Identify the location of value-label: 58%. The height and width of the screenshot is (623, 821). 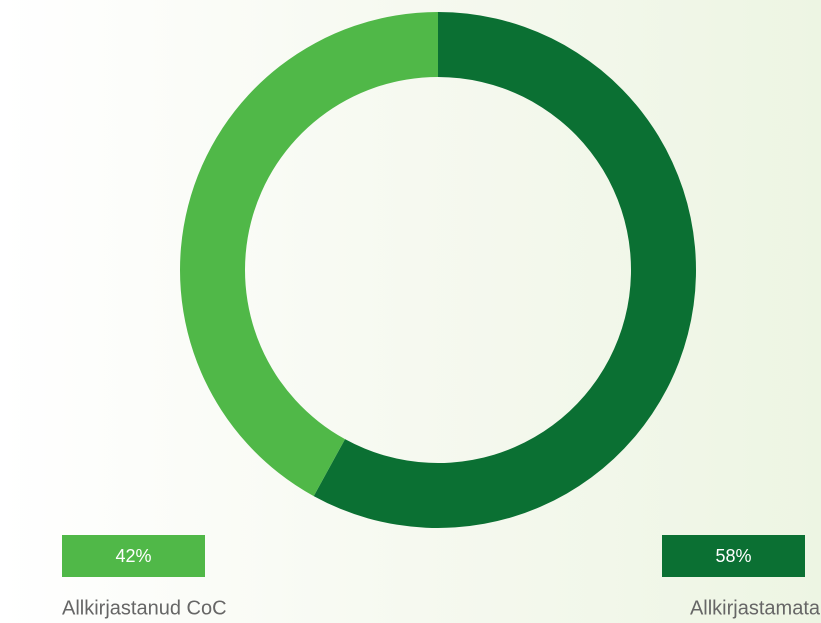
(733, 556).